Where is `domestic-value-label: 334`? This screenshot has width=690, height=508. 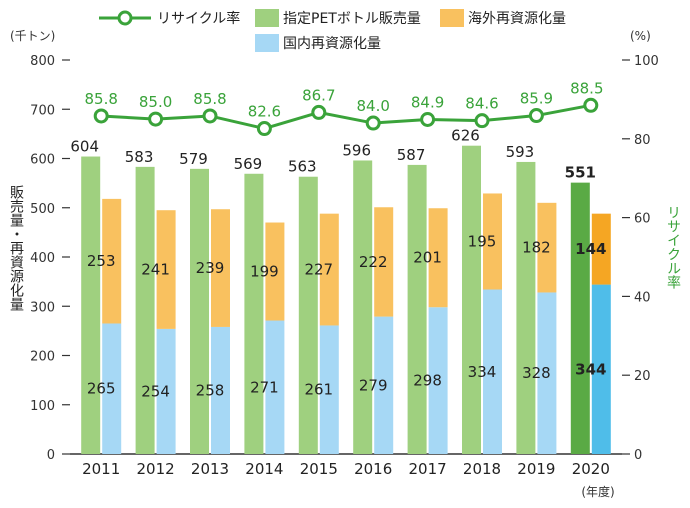
domestic-value-label: 334 is located at coordinates (482, 372).